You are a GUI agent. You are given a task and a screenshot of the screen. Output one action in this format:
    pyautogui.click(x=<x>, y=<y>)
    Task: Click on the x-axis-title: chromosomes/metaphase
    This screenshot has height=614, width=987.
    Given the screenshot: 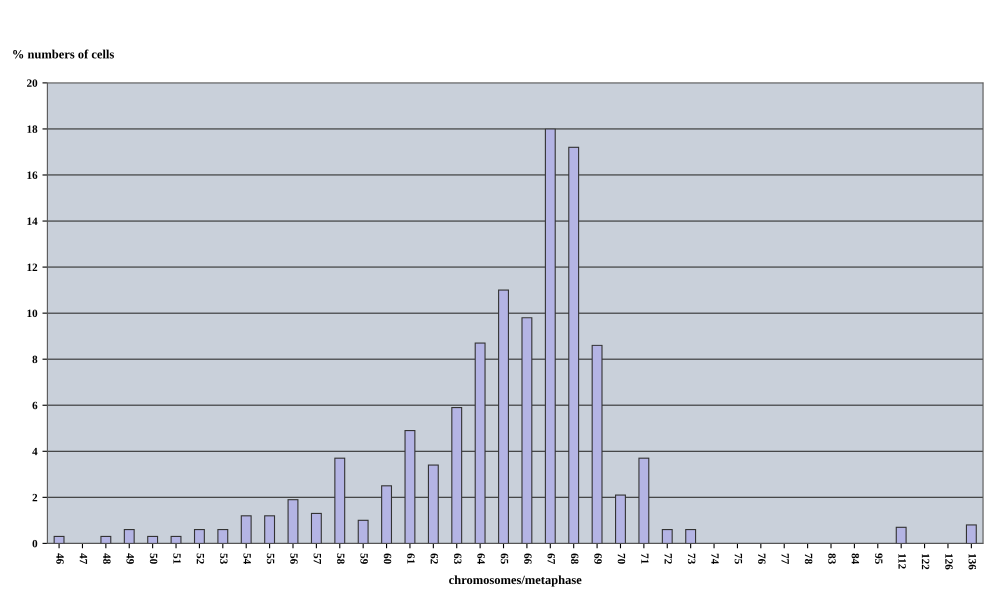 What is the action you would take?
    pyautogui.click(x=515, y=581)
    